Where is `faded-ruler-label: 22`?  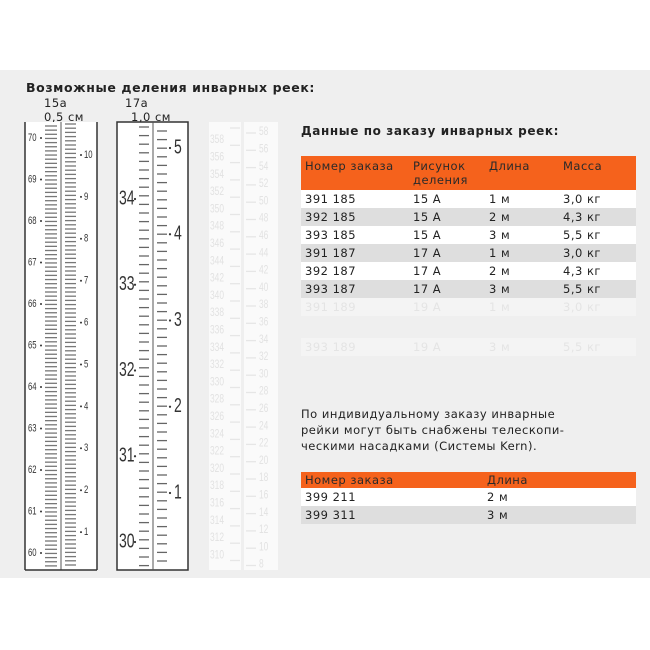
faded-ruler-label: 22 is located at coordinates (264, 443).